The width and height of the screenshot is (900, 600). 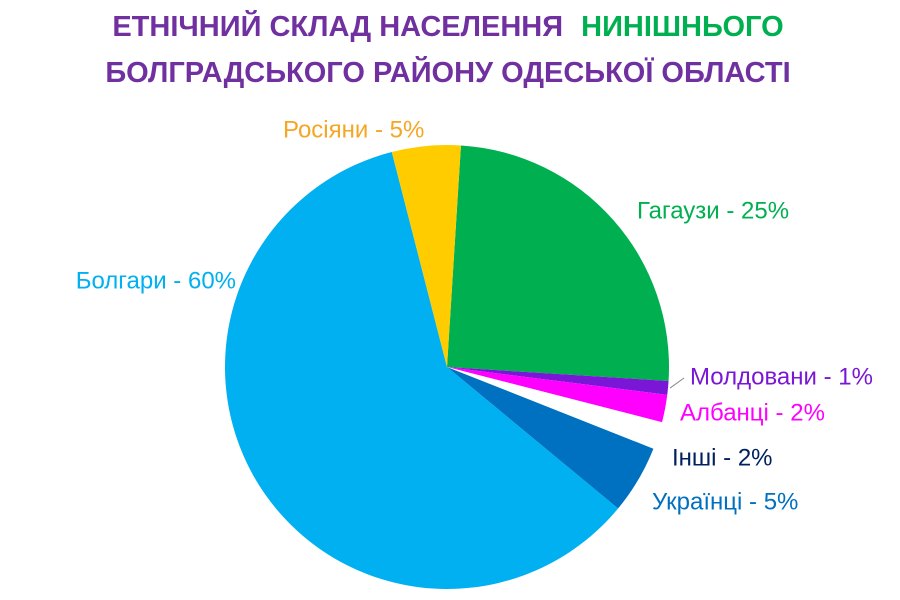 I want to click on data-label: Гагаузи - 25%, so click(x=713, y=210).